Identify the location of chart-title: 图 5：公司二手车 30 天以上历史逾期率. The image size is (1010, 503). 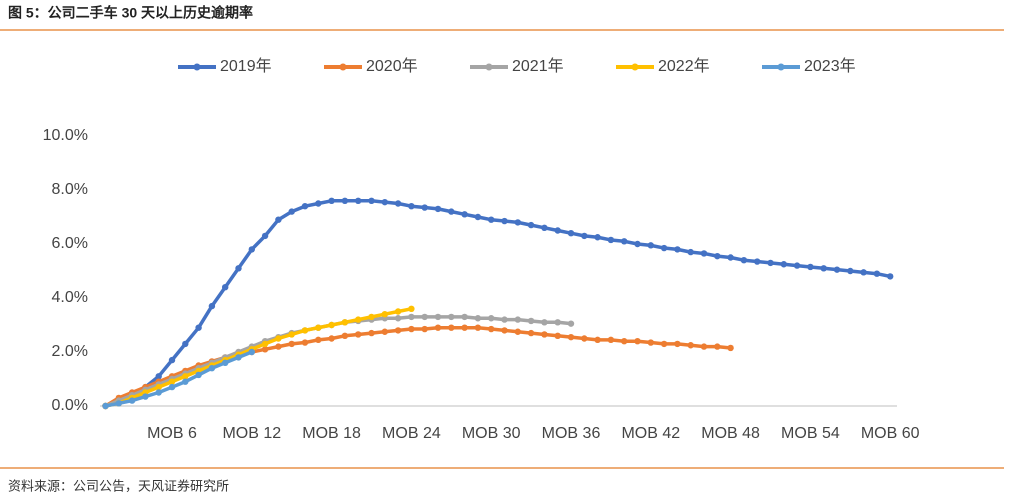
(130, 13).